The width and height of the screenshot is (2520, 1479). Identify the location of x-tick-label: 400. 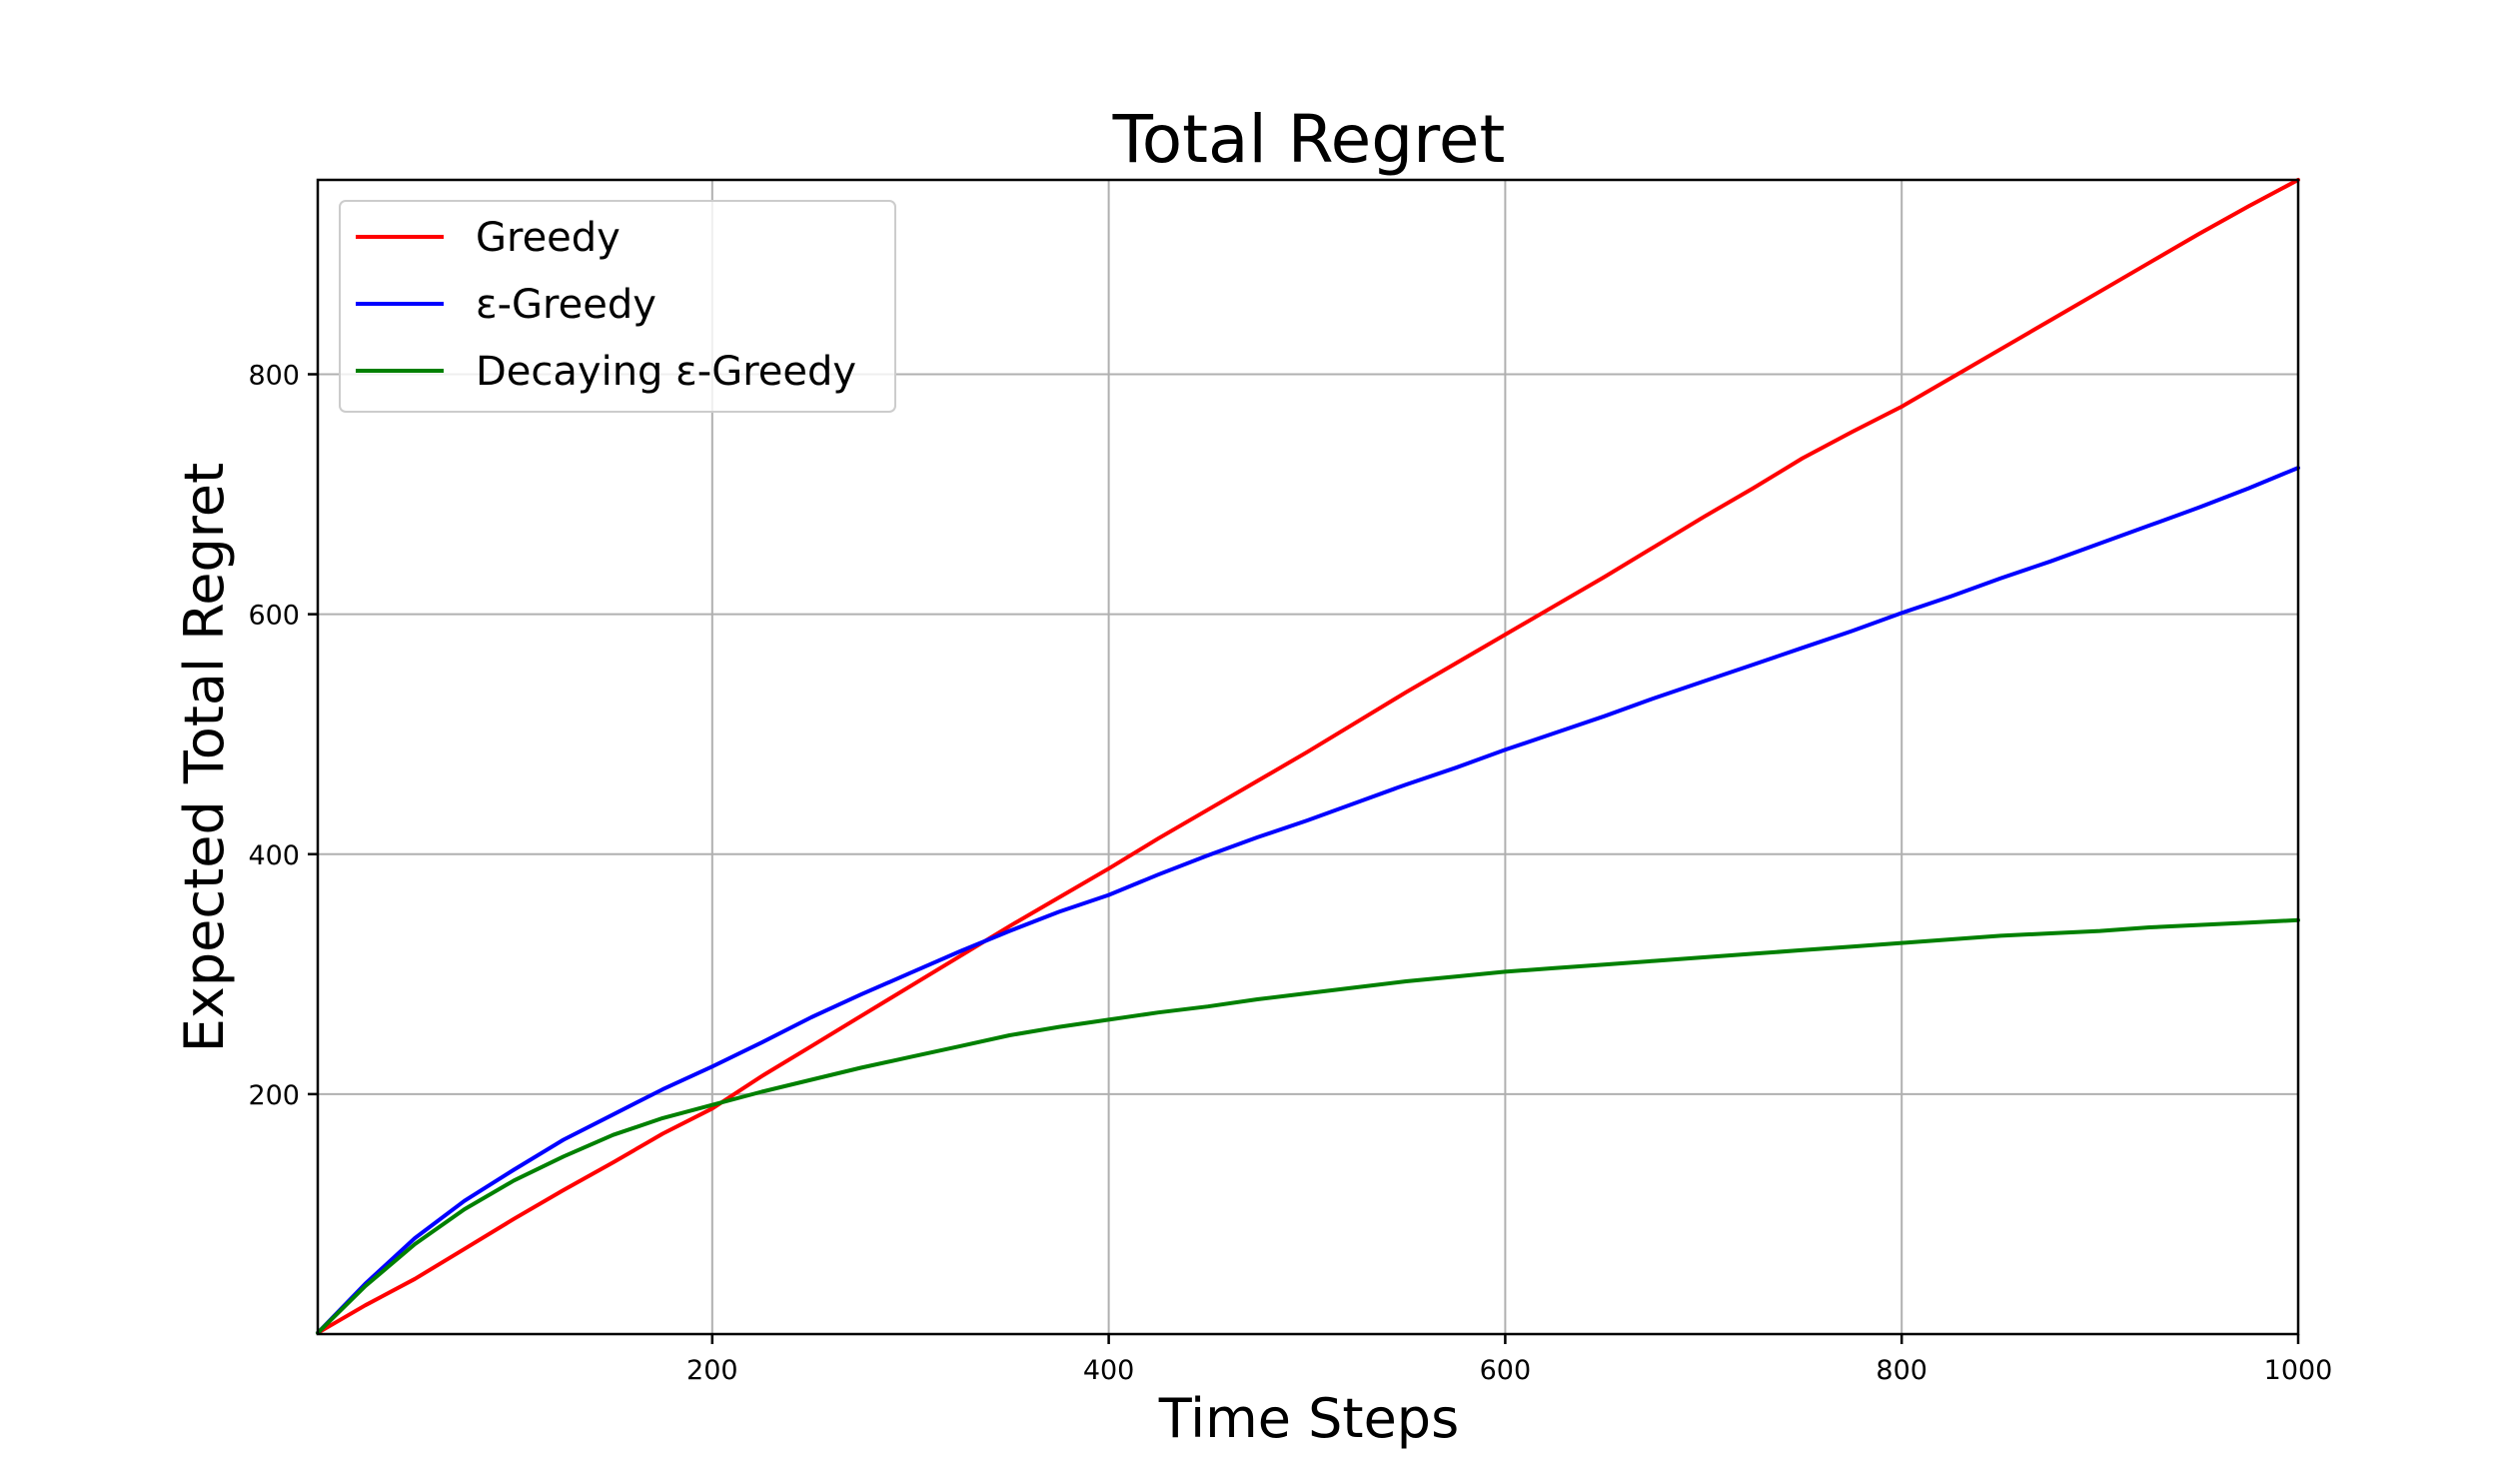
(1109, 1370).